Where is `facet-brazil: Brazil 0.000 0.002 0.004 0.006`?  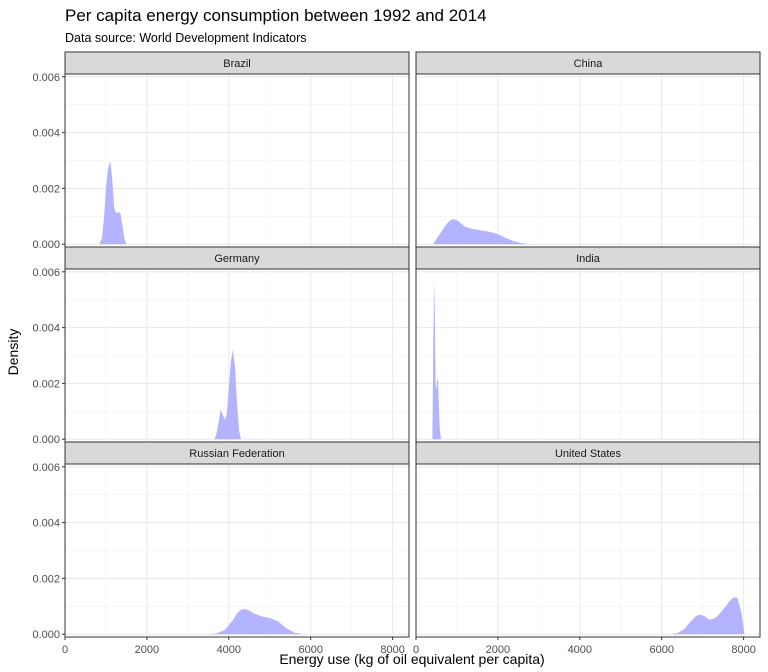 facet-brazil: Brazil 0.000 0.002 0.004 0.006 is located at coordinates (221, 151).